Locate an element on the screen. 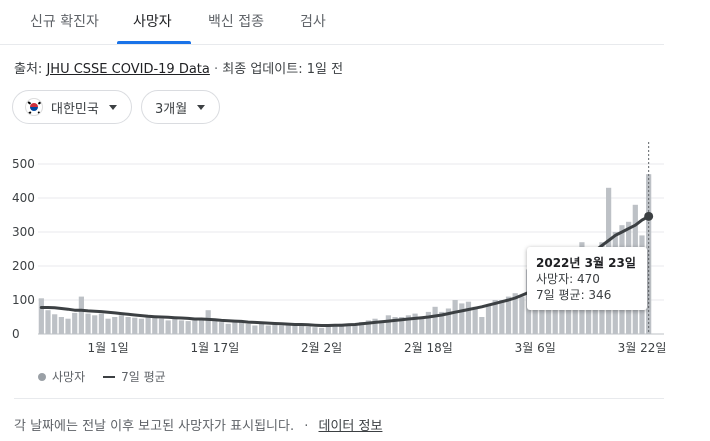 This screenshot has width=710, height=441. footer-text: 각 날짜에는 전날 이후 보고된 사망자가 표시됩니다. is located at coordinates (154, 426).